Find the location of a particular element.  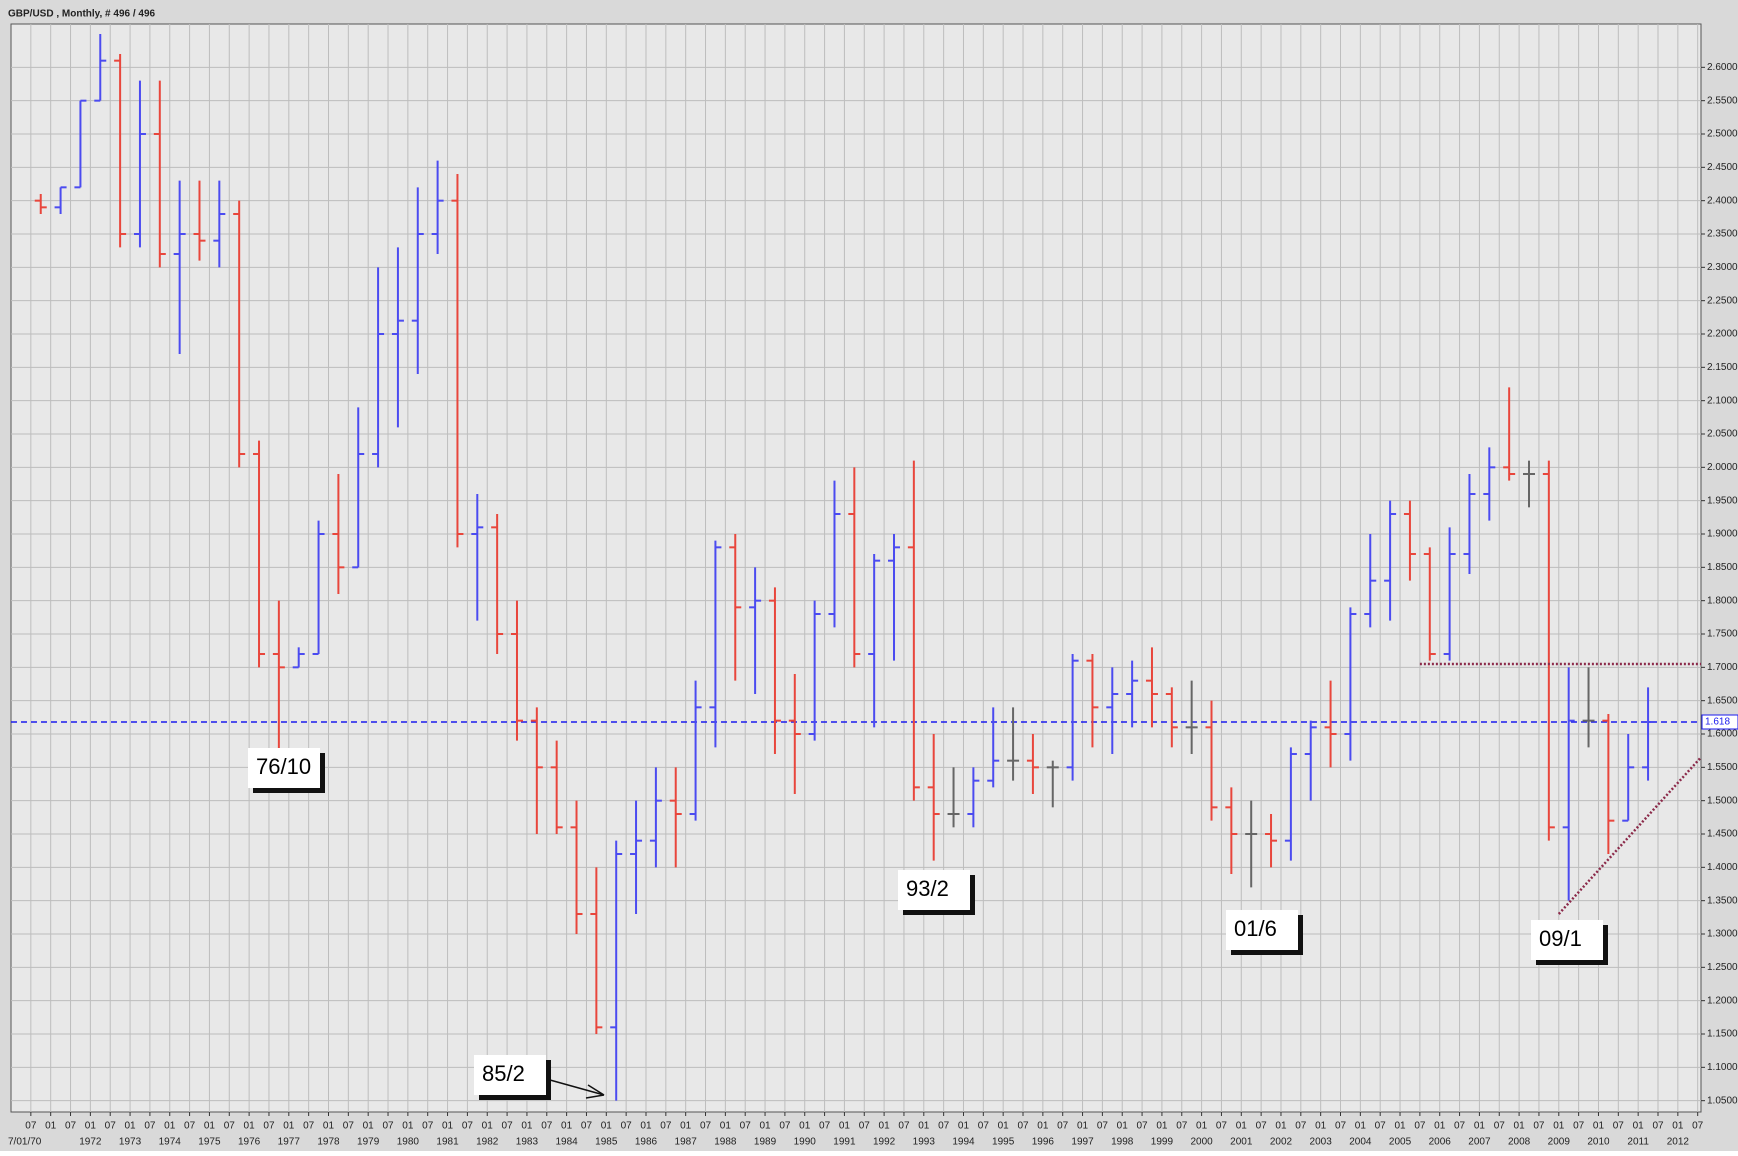

year-label: 1979 is located at coordinates (368, 1142).